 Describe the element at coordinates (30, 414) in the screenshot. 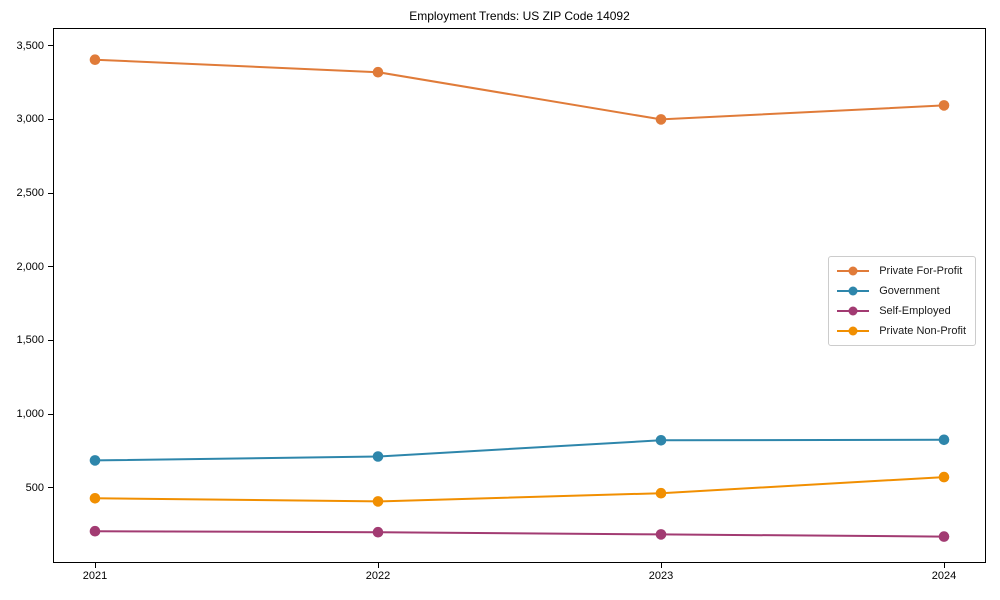

I see `y-axis-tick-label: 1,000` at that location.